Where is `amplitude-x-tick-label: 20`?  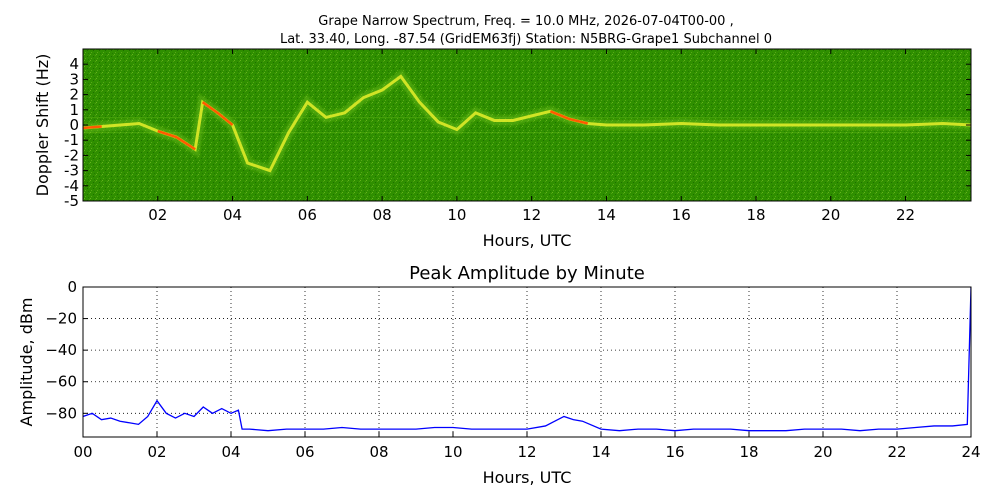 amplitude-x-tick-label: 20 is located at coordinates (822, 452).